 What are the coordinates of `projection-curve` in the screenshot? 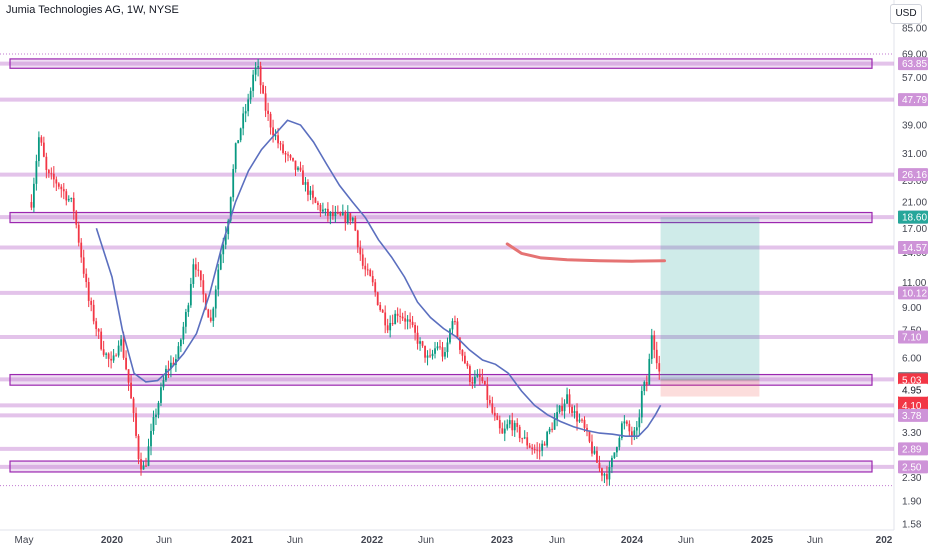 It's located at (585, 252).